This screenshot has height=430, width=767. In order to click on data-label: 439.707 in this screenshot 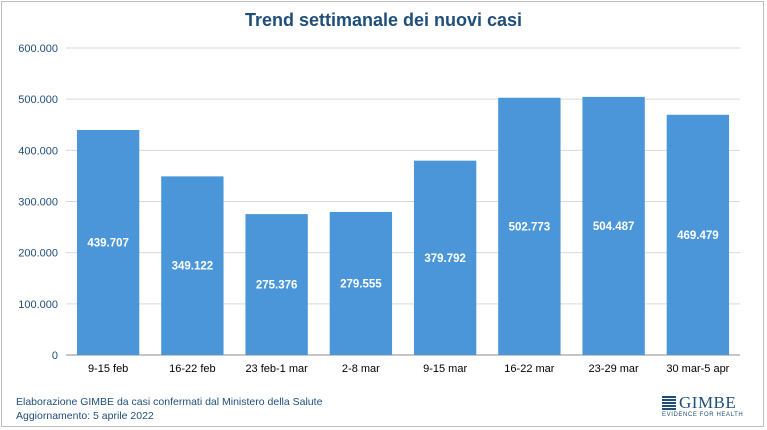, I will do `click(108, 244)`.